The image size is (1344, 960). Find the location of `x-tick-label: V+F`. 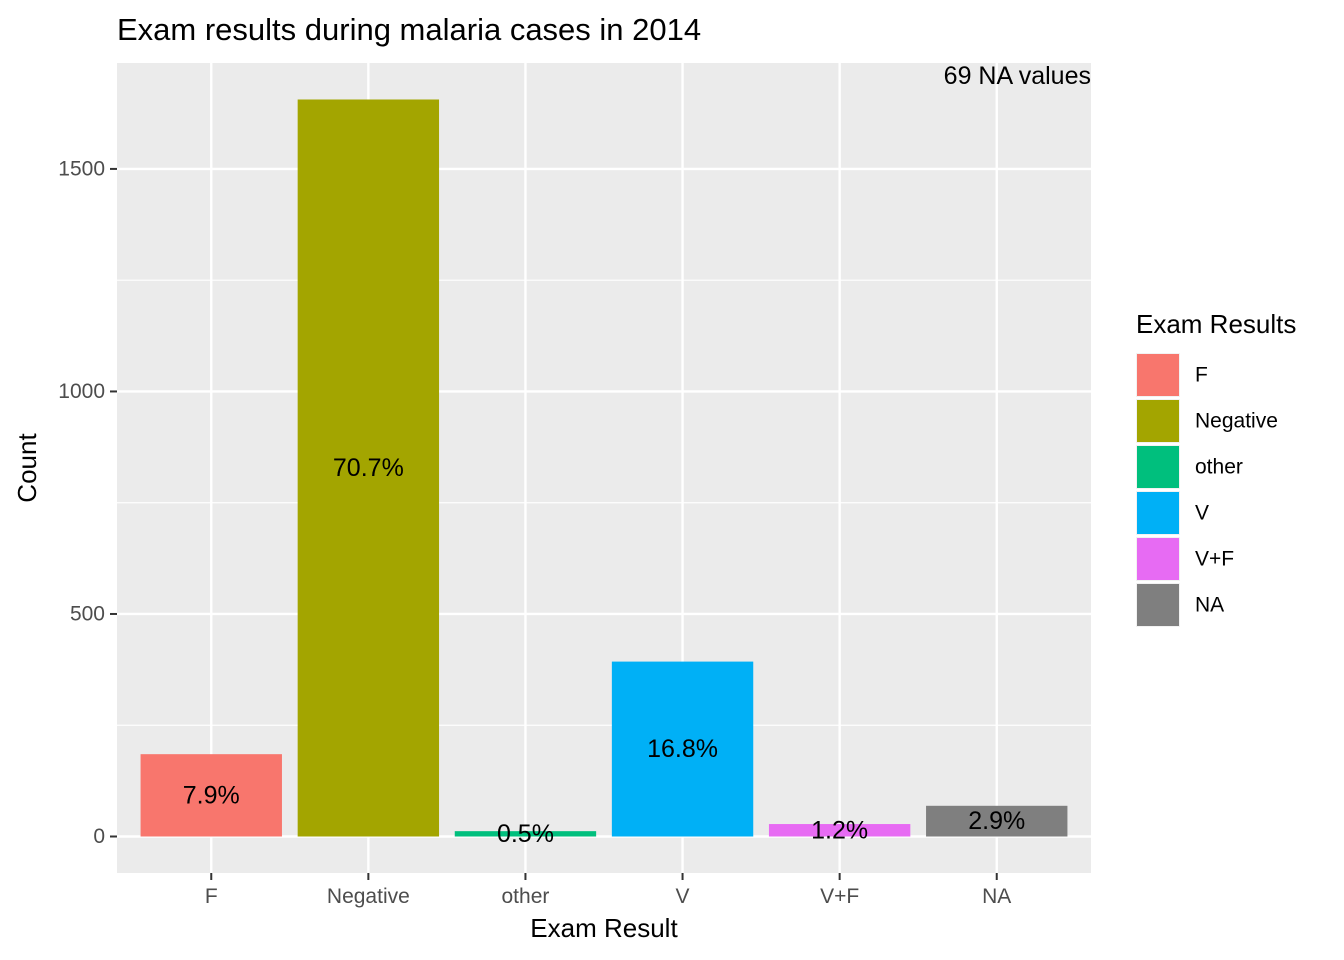

x-tick-label: V+F is located at coordinates (839, 896).